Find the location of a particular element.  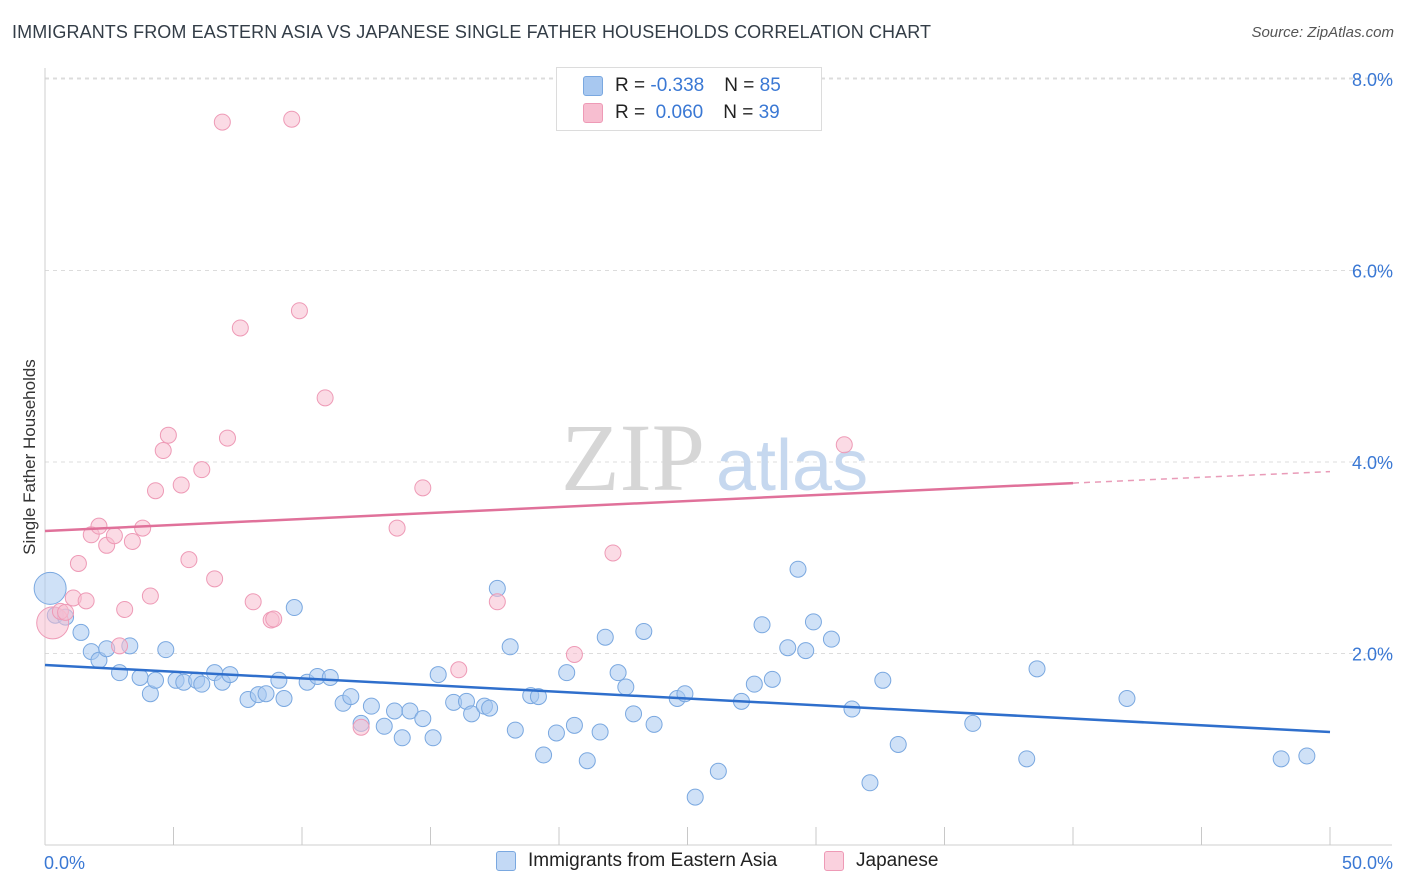

legend-item-eastern-asia: Immigrants from Eastern Asia is located at coordinates (636, 861).